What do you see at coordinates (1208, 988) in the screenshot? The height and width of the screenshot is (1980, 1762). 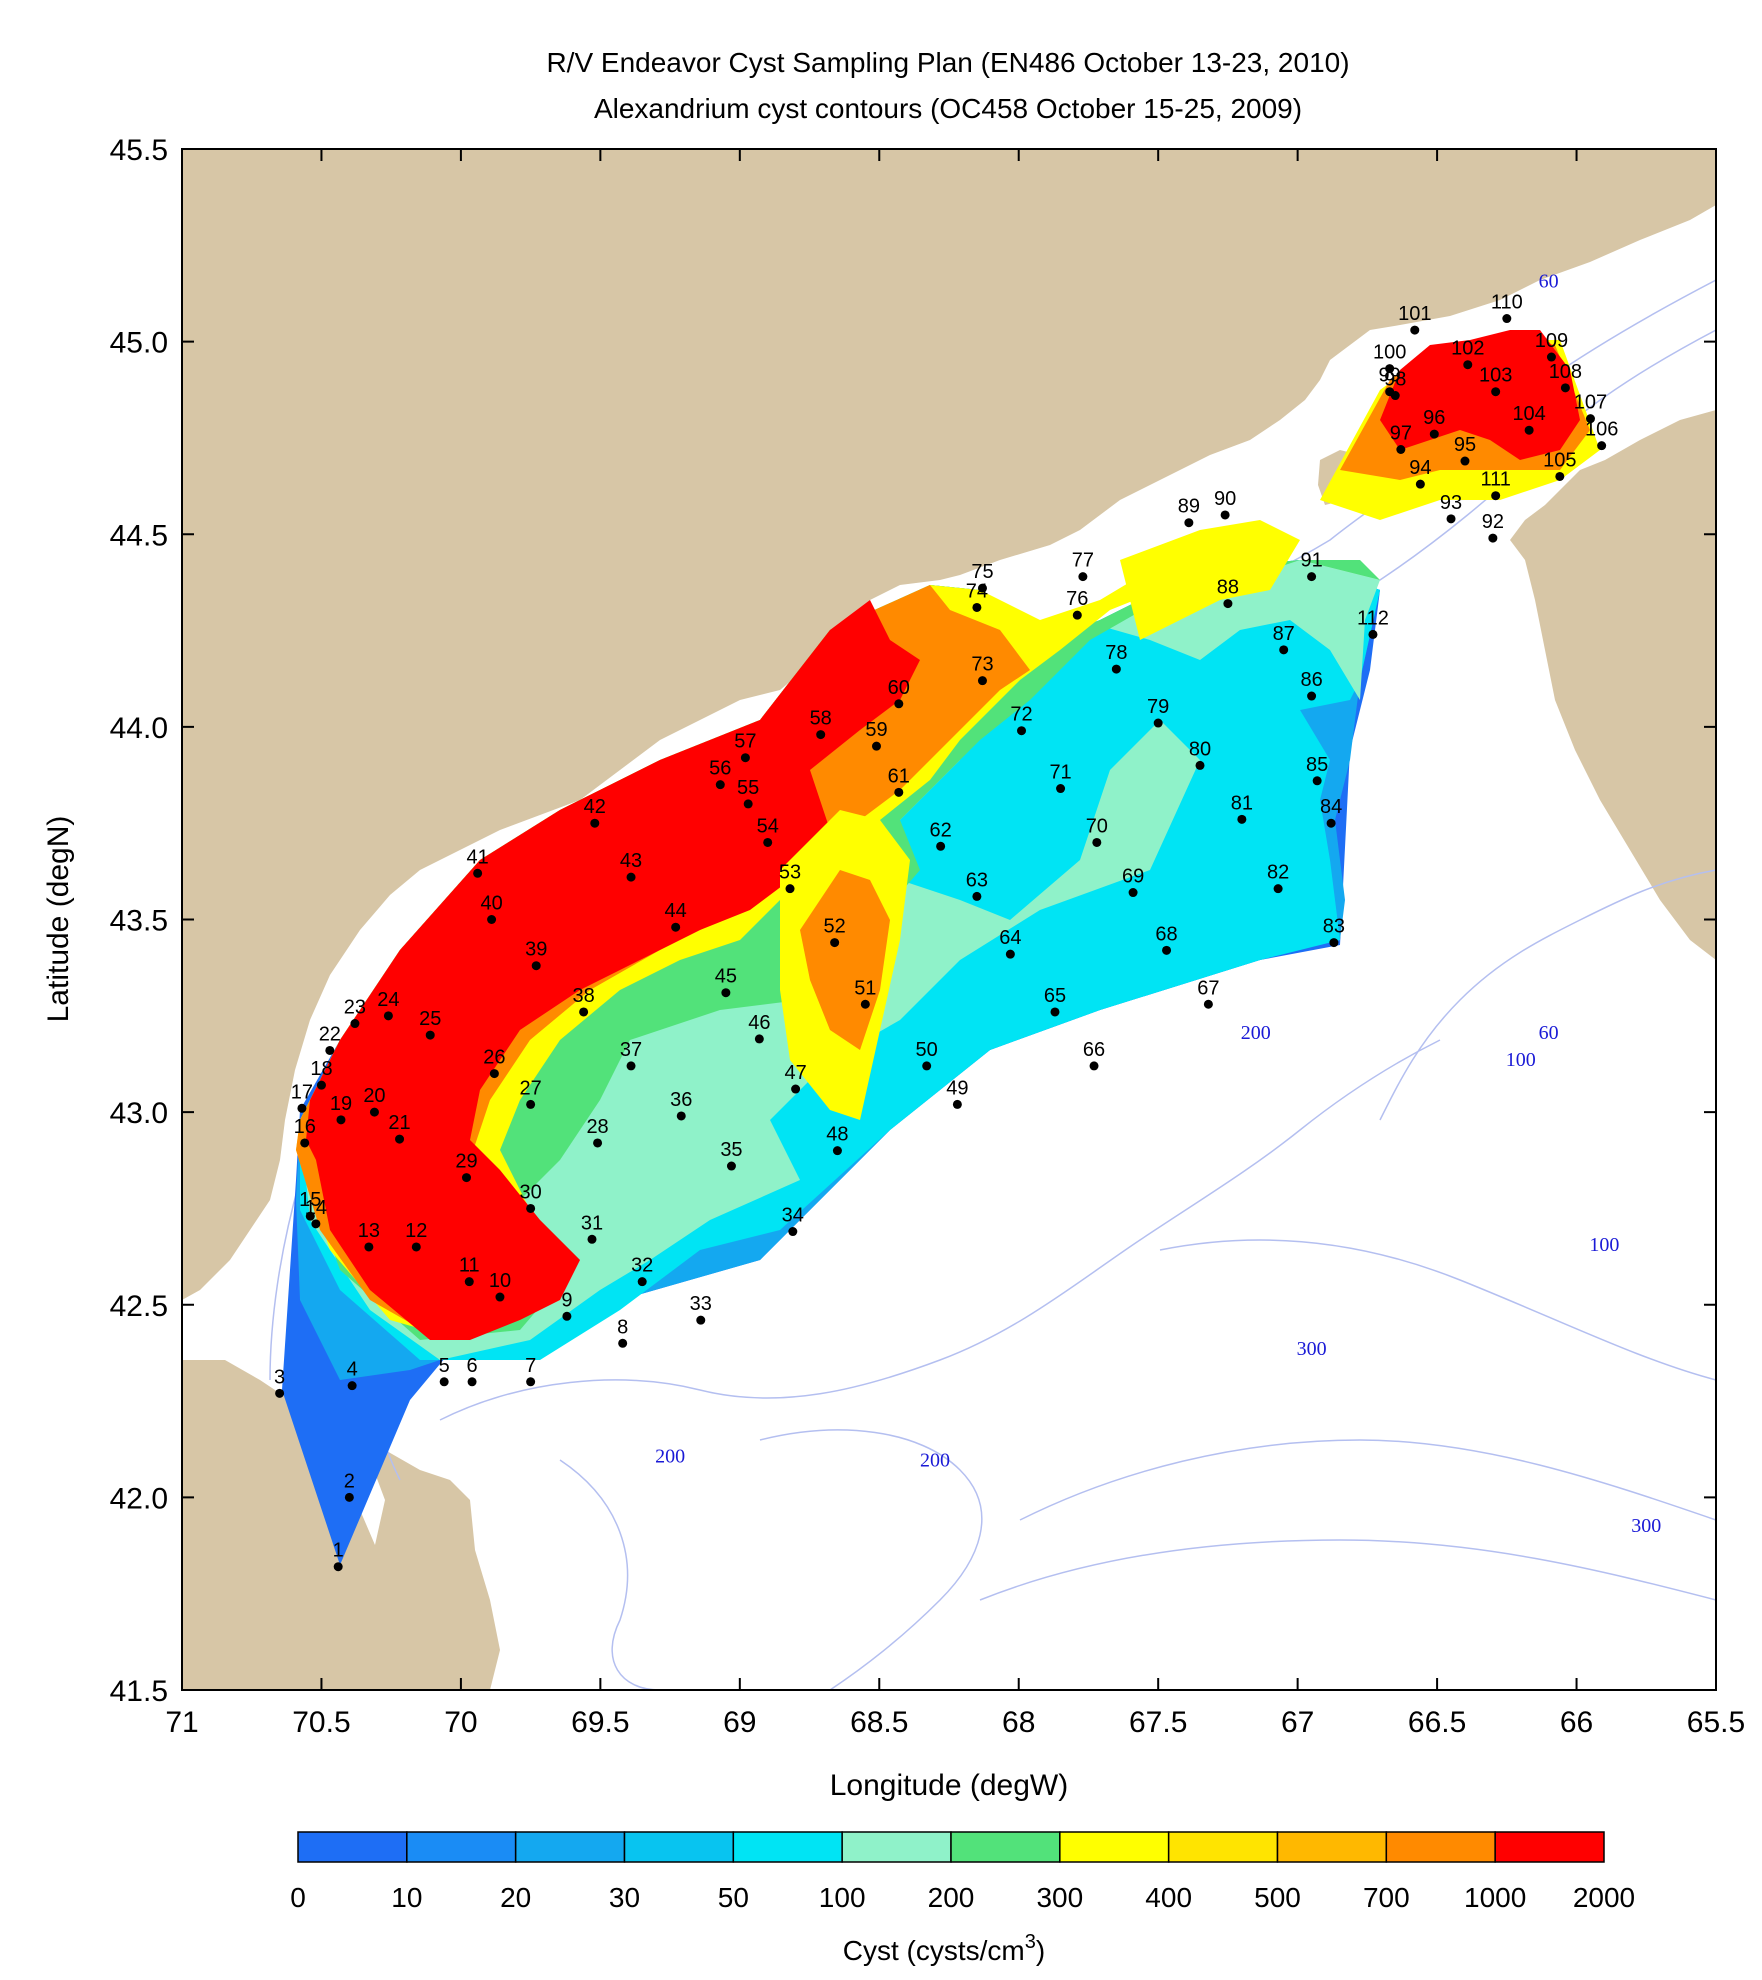 I see `station-label: 67` at bounding box center [1208, 988].